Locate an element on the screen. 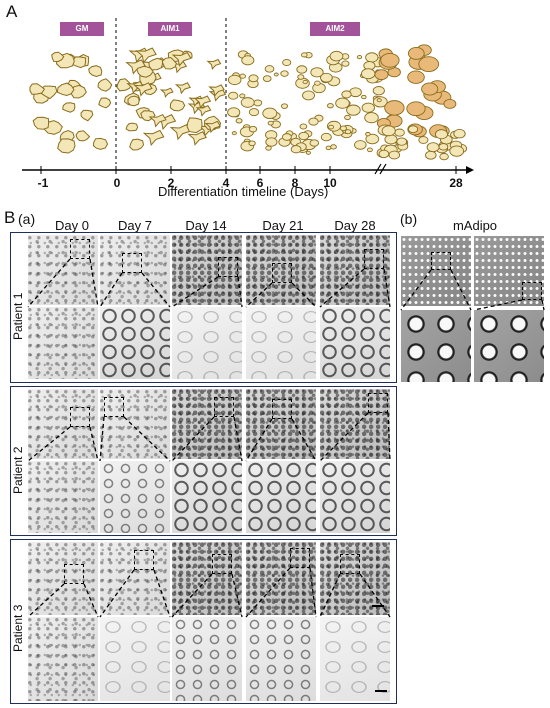  tick-label-day-6: 6 is located at coordinates (260, 183).